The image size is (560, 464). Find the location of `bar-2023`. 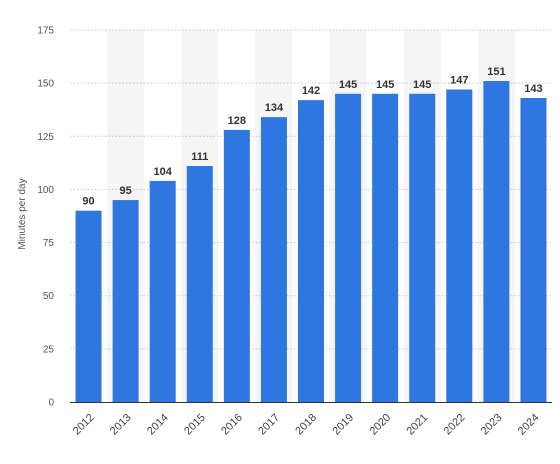

bar-2023 is located at coordinates (496, 241).